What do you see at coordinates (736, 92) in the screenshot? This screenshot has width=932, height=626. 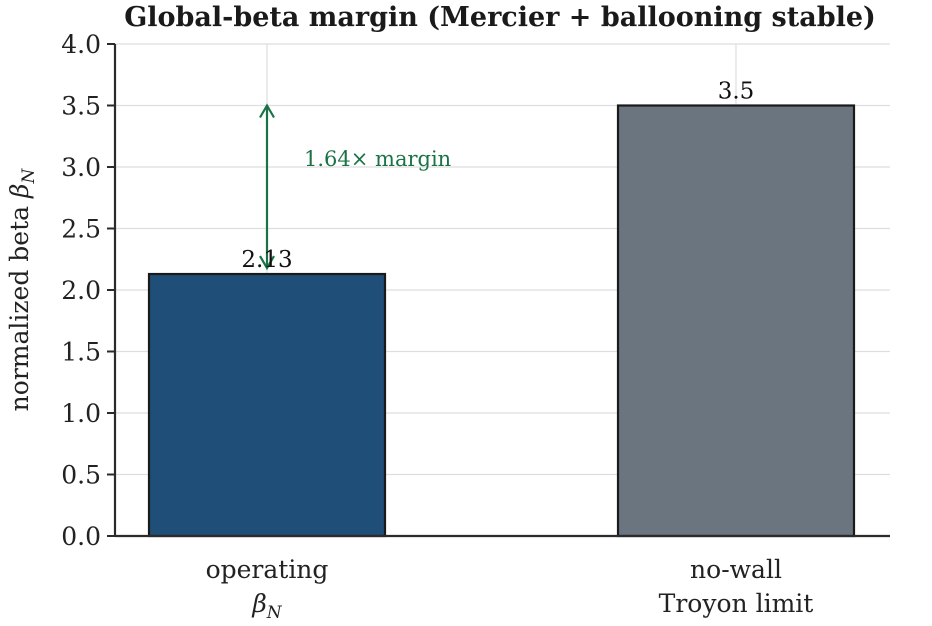 I see `bar-value-label: 3.5` at bounding box center [736, 92].